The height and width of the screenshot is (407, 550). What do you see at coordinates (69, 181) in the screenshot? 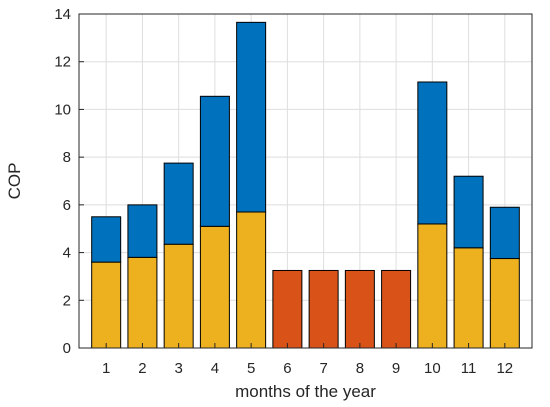
I see `y-axis-ticks: 0 2 4 6 8 10 12 14` at bounding box center [69, 181].